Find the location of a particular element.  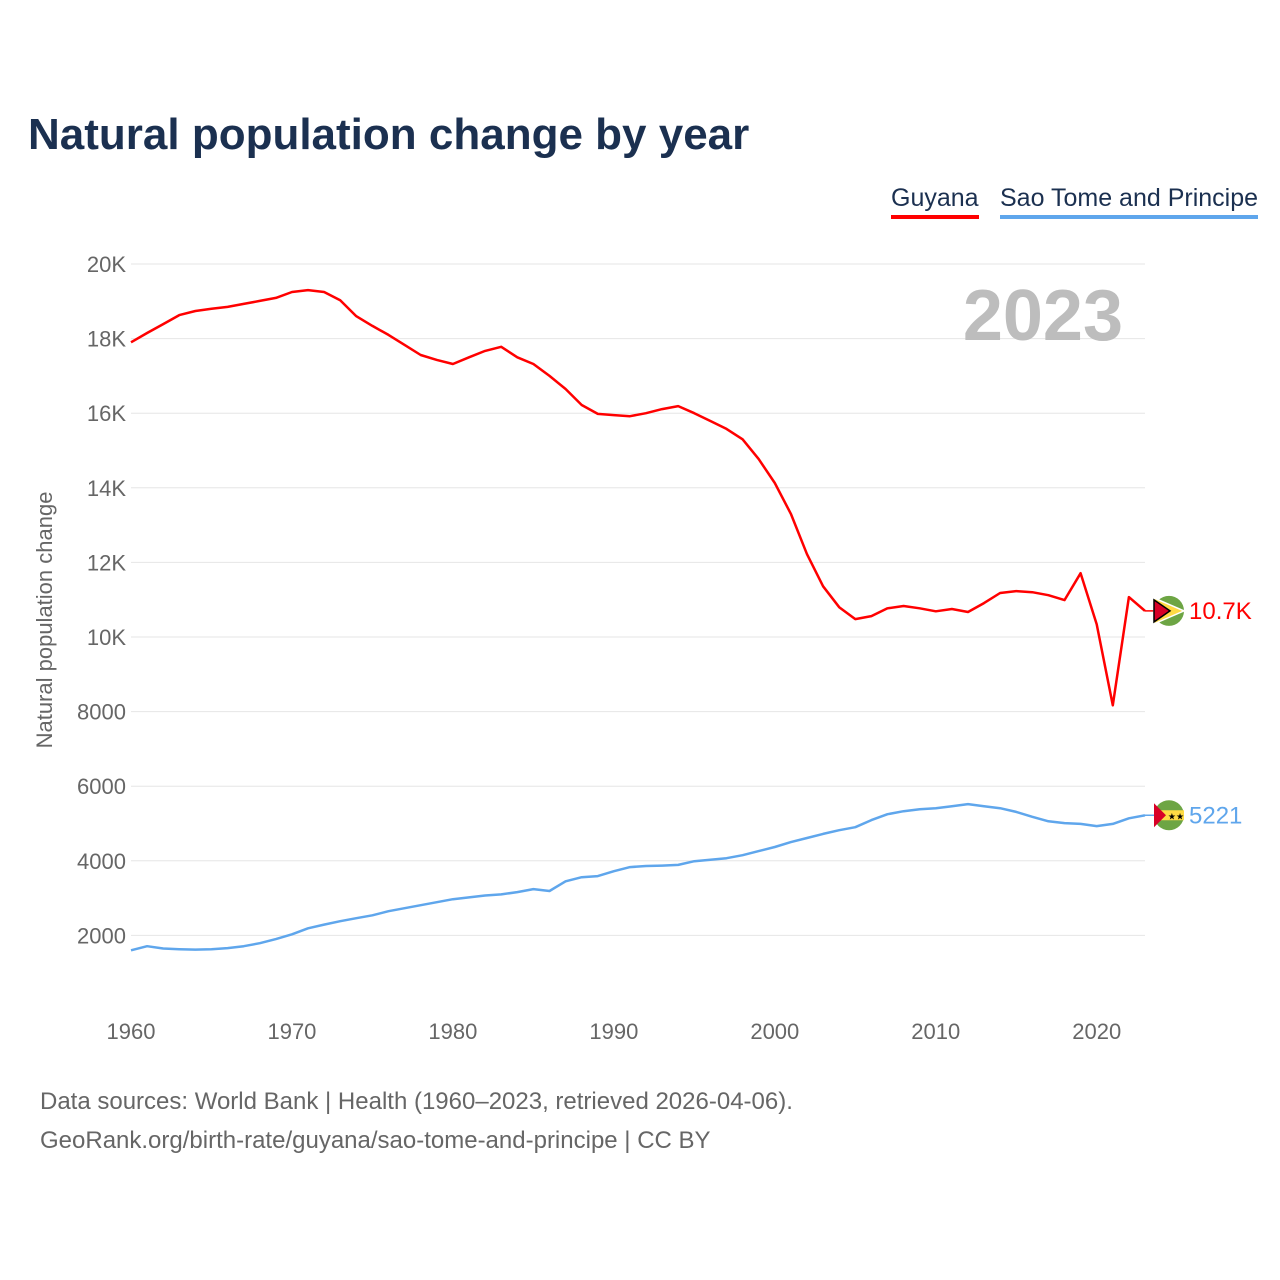

y-tick-label: 2000 is located at coordinates (101, 935).